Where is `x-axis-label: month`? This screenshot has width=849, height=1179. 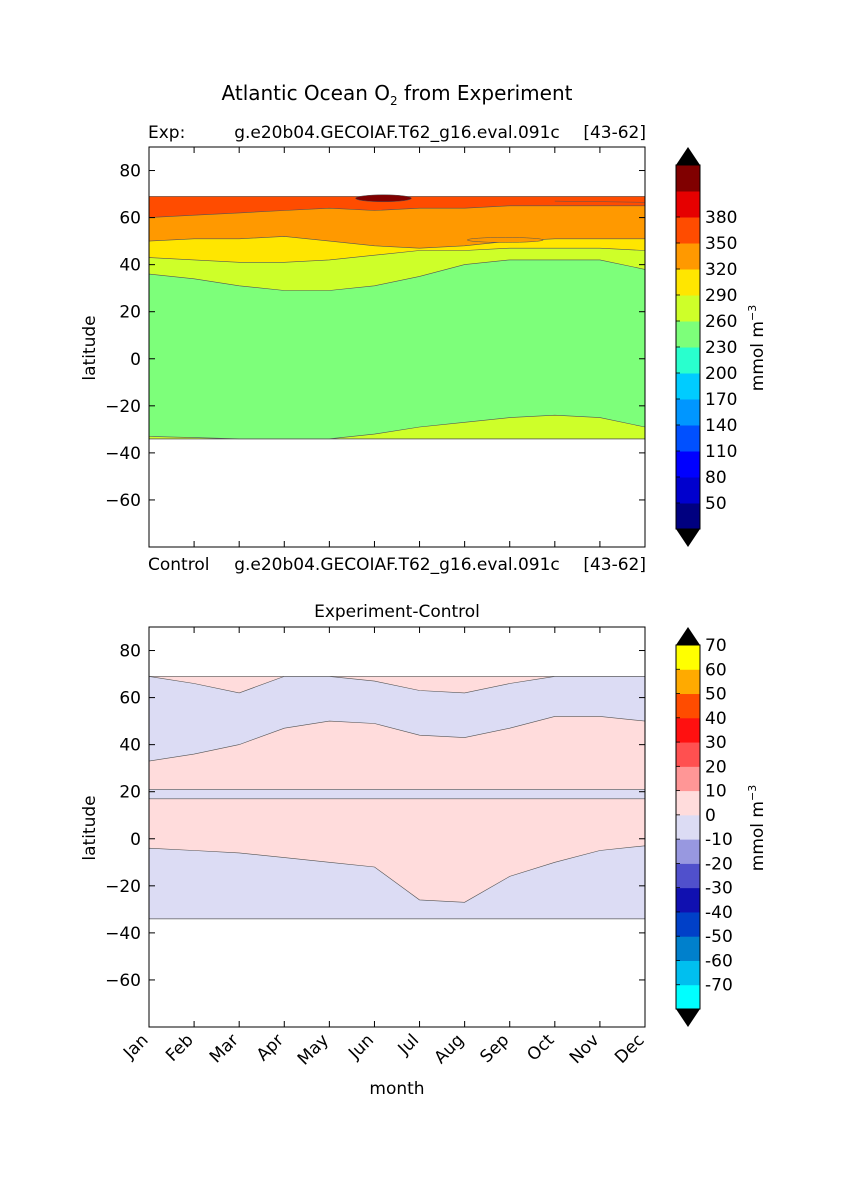 x-axis-label: month is located at coordinates (396, 1089).